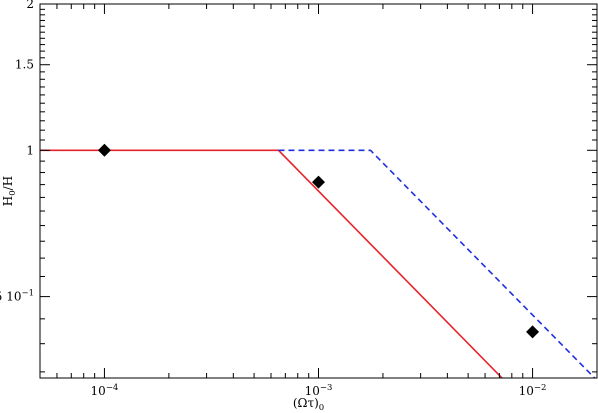 The image size is (598, 413). Describe the element at coordinates (30, 5) in the screenshot. I see `y-tick-label-1: 2` at that location.